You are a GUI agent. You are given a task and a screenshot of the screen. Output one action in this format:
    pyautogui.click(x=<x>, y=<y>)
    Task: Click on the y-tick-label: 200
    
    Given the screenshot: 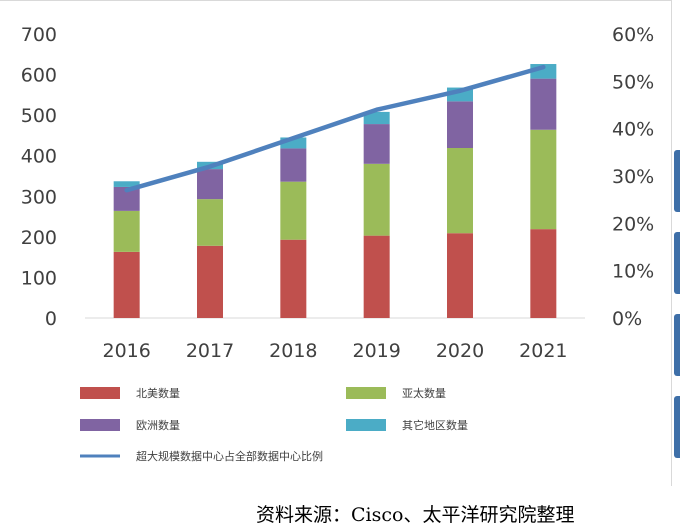 What is the action you would take?
    pyautogui.click(x=39, y=238)
    